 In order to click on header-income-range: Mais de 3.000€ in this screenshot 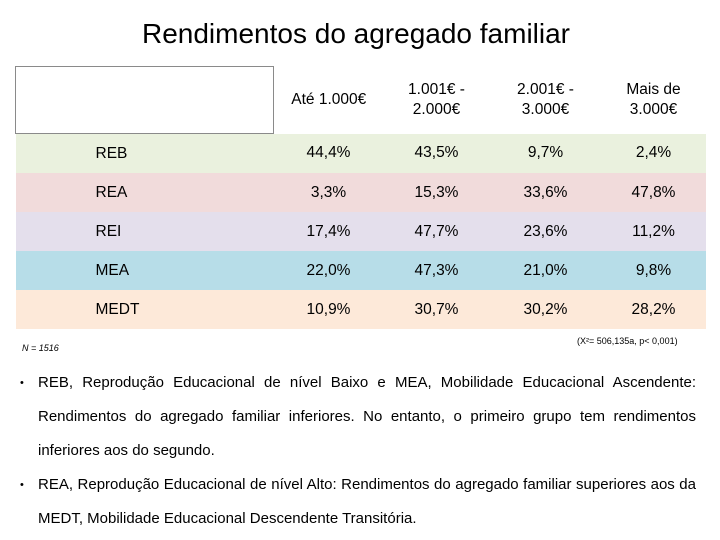, I will do `click(653, 99)`.